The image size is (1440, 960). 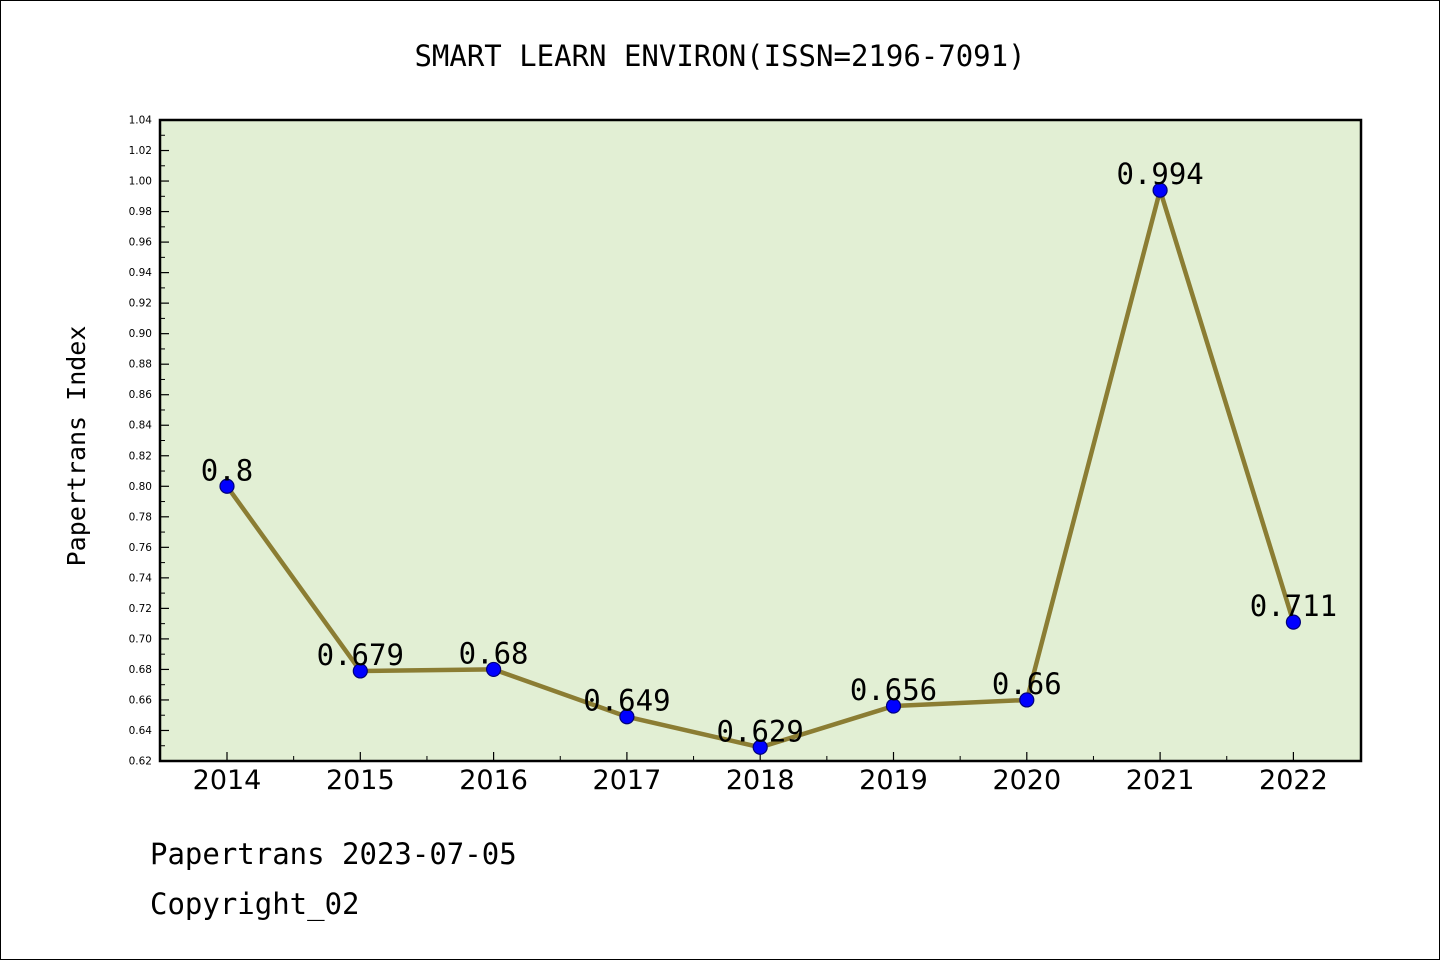 What do you see at coordinates (140, 517) in the screenshot?
I see `y-tick-label: 0.78` at bounding box center [140, 517].